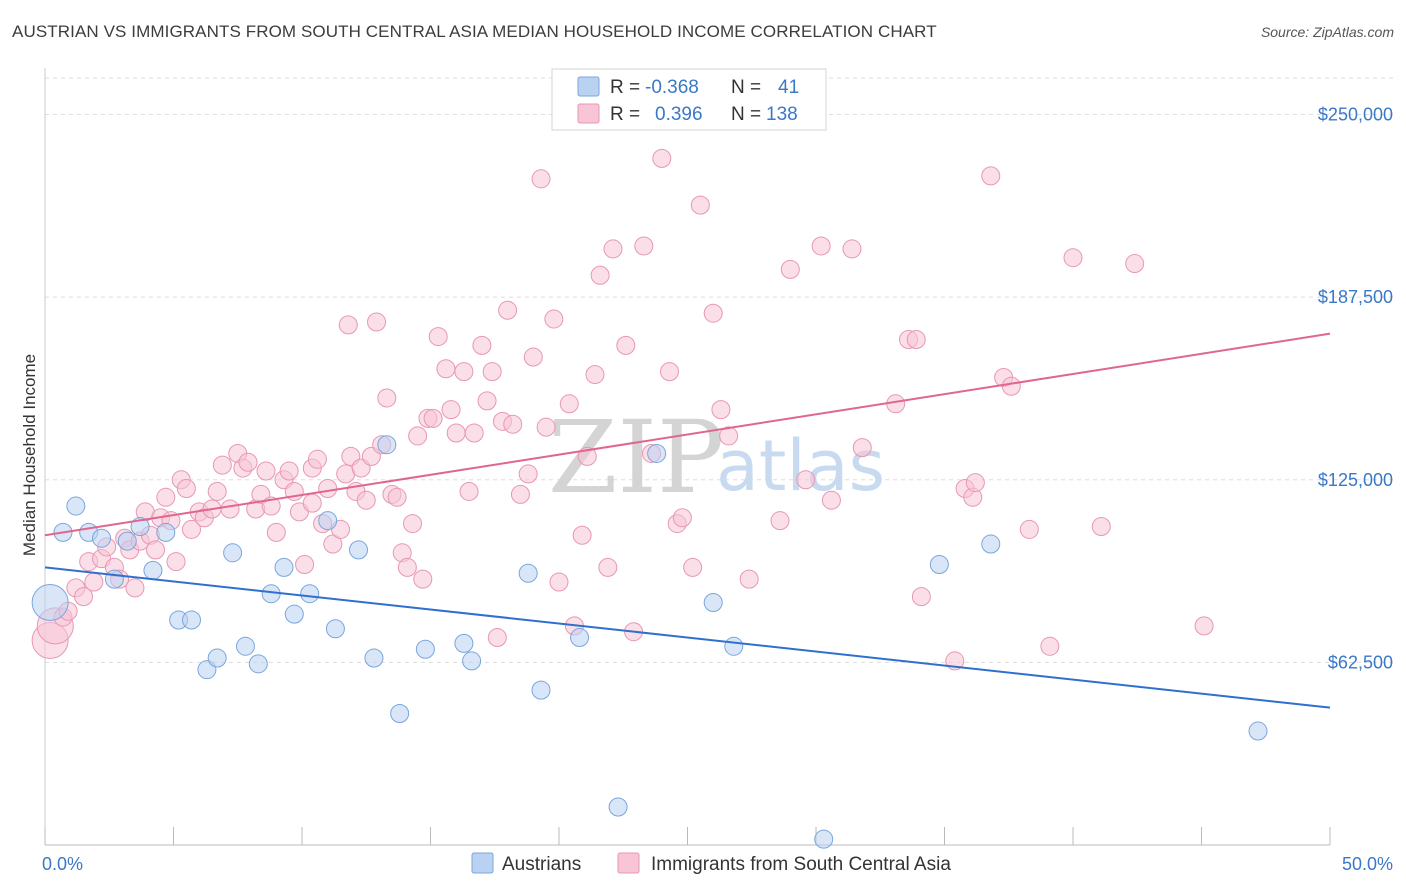  What do you see at coordinates (29, 455) in the screenshot?
I see `y-axis-label: Median Household Income` at bounding box center [29, 455].